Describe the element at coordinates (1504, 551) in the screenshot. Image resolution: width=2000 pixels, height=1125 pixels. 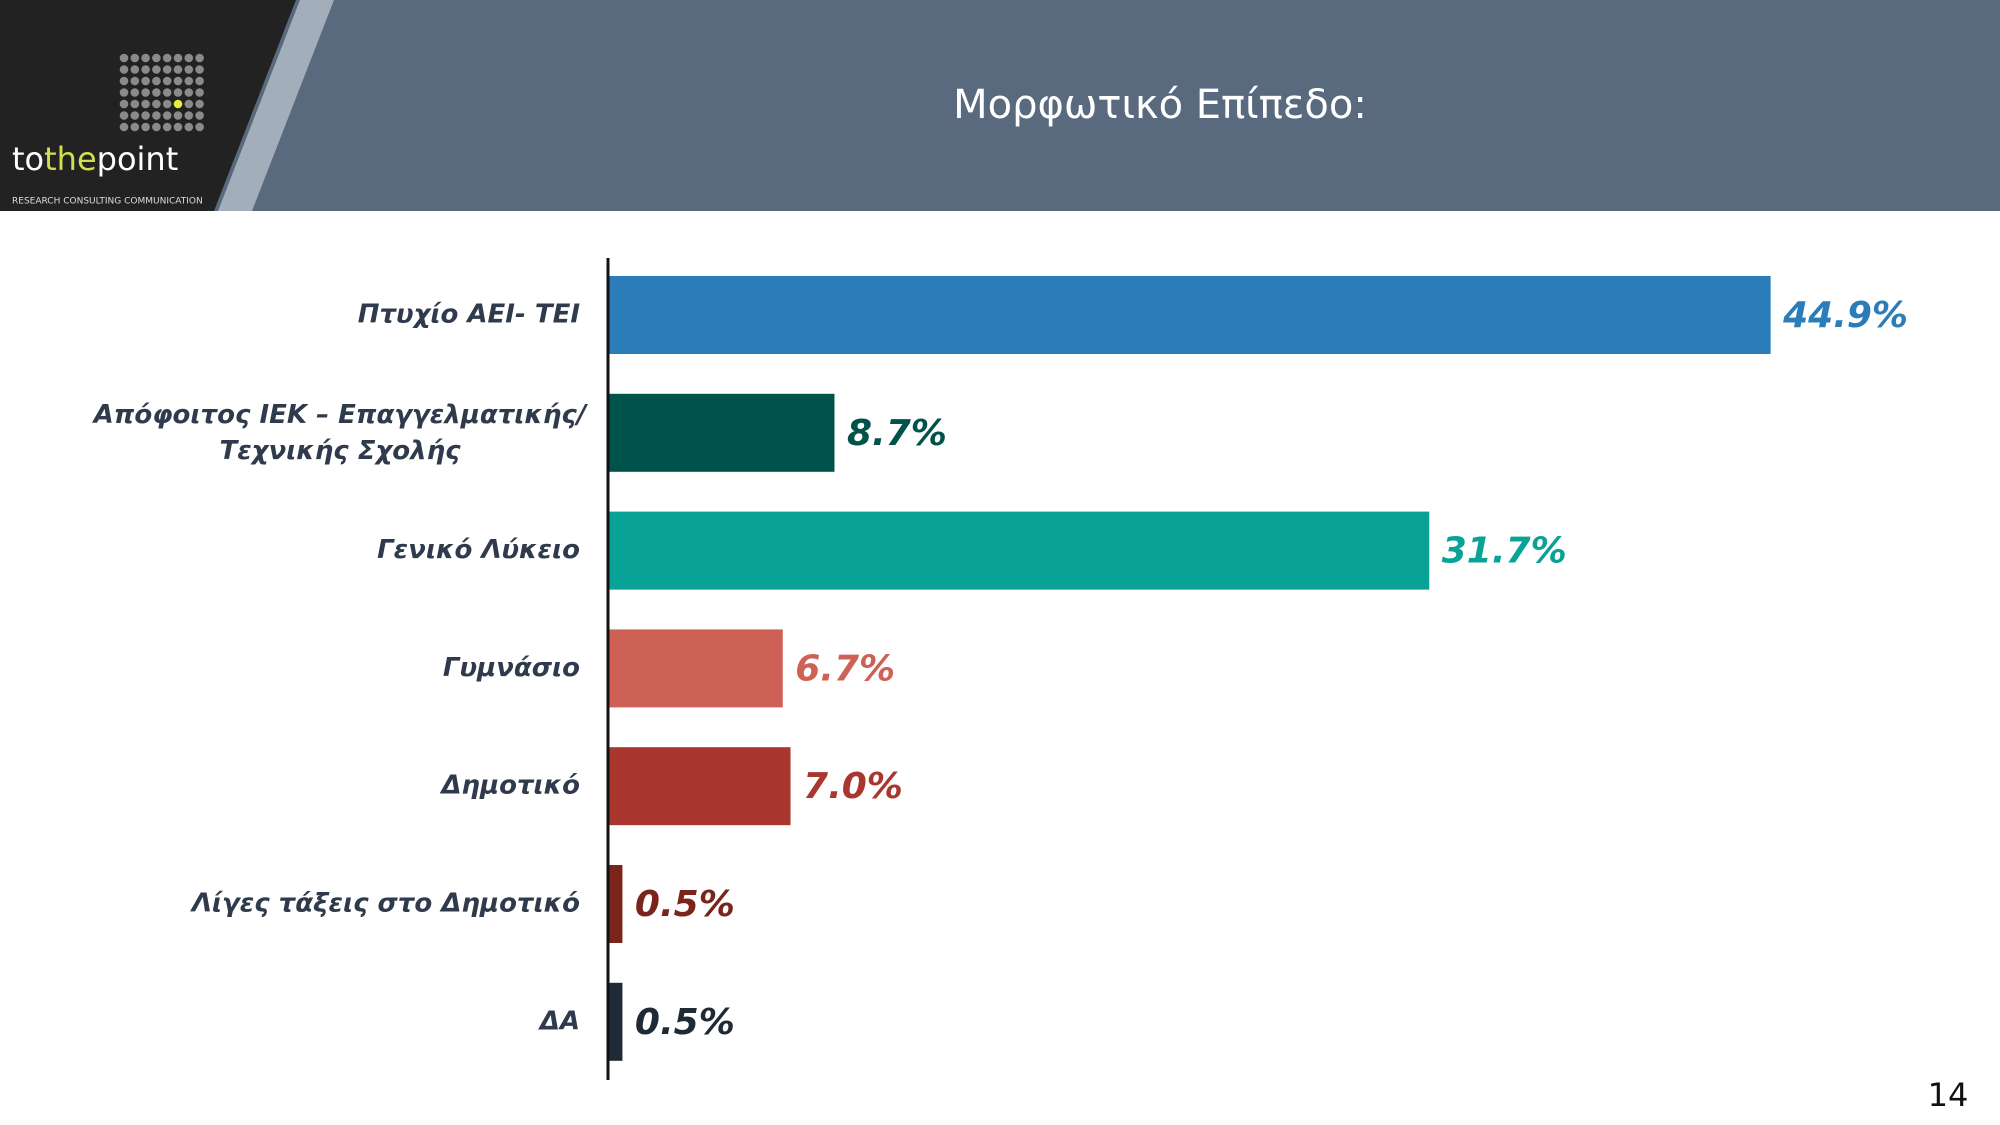
I see `value-label: 31.7%` at that location.